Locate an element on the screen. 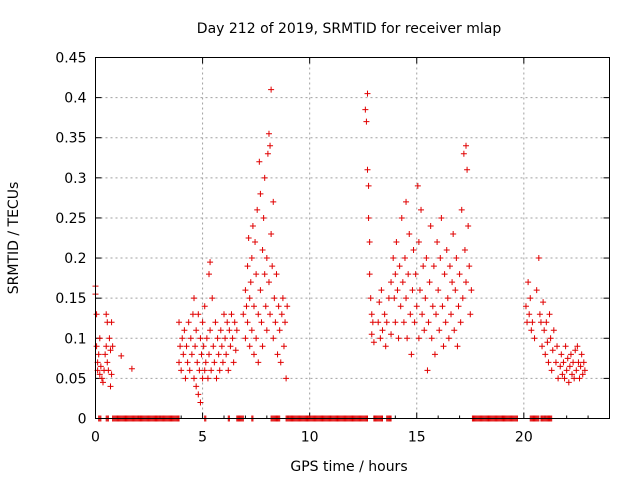 This screenshot has height=480, width=640. y-tick-label: 0.2 is located at coordinates (75, 259).